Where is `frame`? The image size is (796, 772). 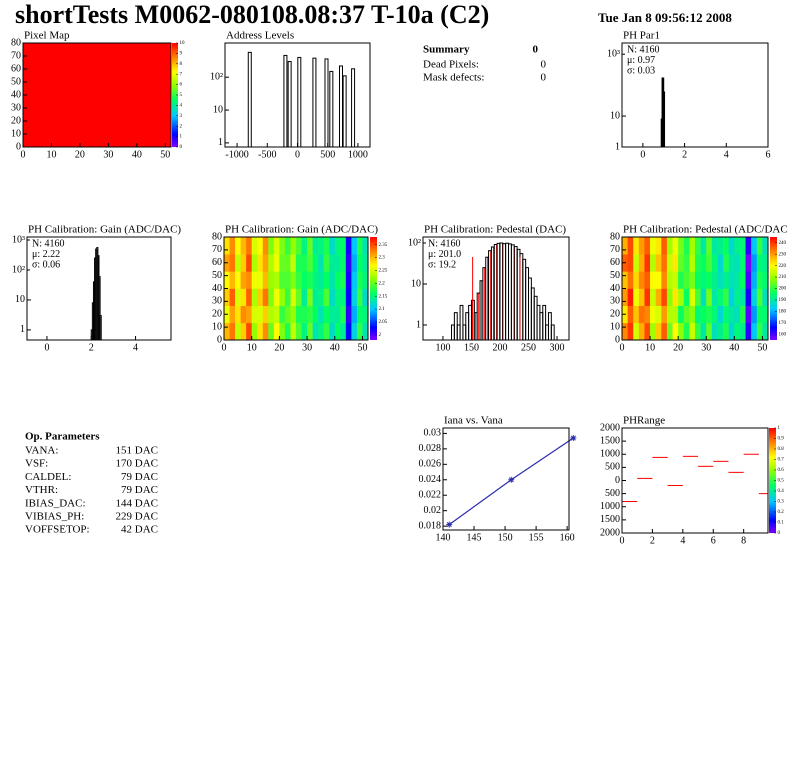
frame is located at coordinates (695, 95).